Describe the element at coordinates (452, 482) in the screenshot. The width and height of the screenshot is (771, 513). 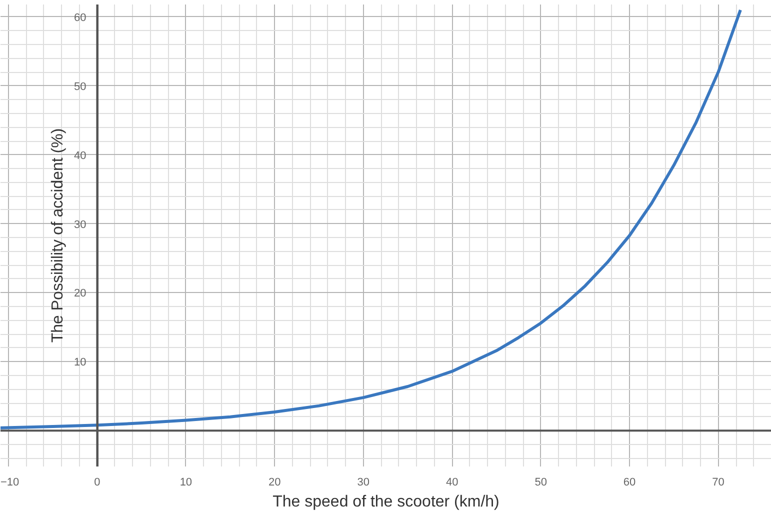
I see `x-tick-label: 40` at that location.